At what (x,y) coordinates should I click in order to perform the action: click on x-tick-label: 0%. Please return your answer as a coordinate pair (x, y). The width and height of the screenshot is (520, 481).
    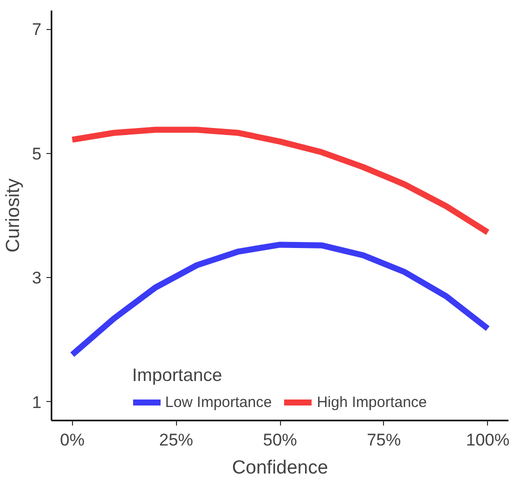
    Looking at the image, I should click on (72, 440).